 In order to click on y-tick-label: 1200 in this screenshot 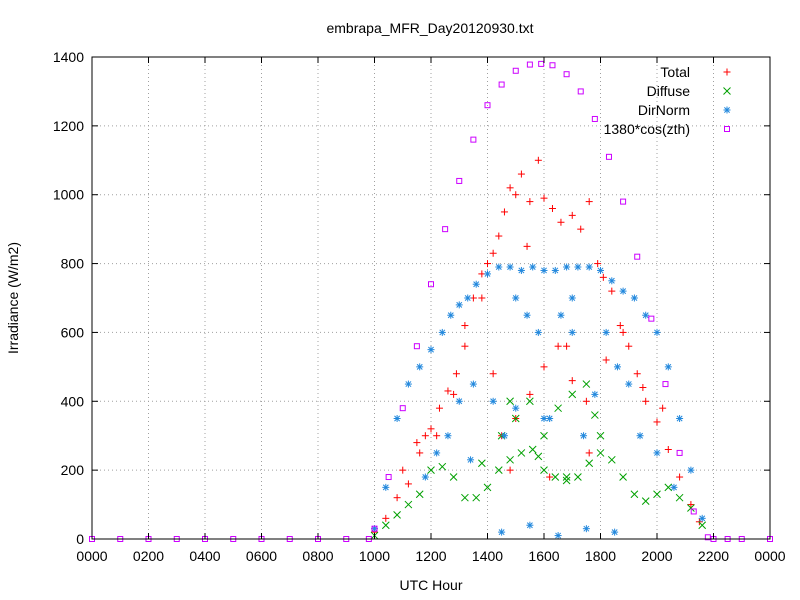, I will do `click(68, 126)`.